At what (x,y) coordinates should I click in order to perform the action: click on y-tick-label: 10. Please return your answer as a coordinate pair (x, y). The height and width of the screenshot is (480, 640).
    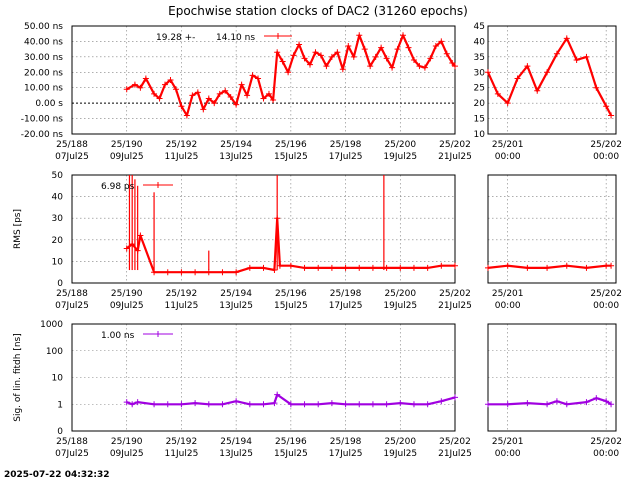
    Looking at the image, I should click on (480, 135).